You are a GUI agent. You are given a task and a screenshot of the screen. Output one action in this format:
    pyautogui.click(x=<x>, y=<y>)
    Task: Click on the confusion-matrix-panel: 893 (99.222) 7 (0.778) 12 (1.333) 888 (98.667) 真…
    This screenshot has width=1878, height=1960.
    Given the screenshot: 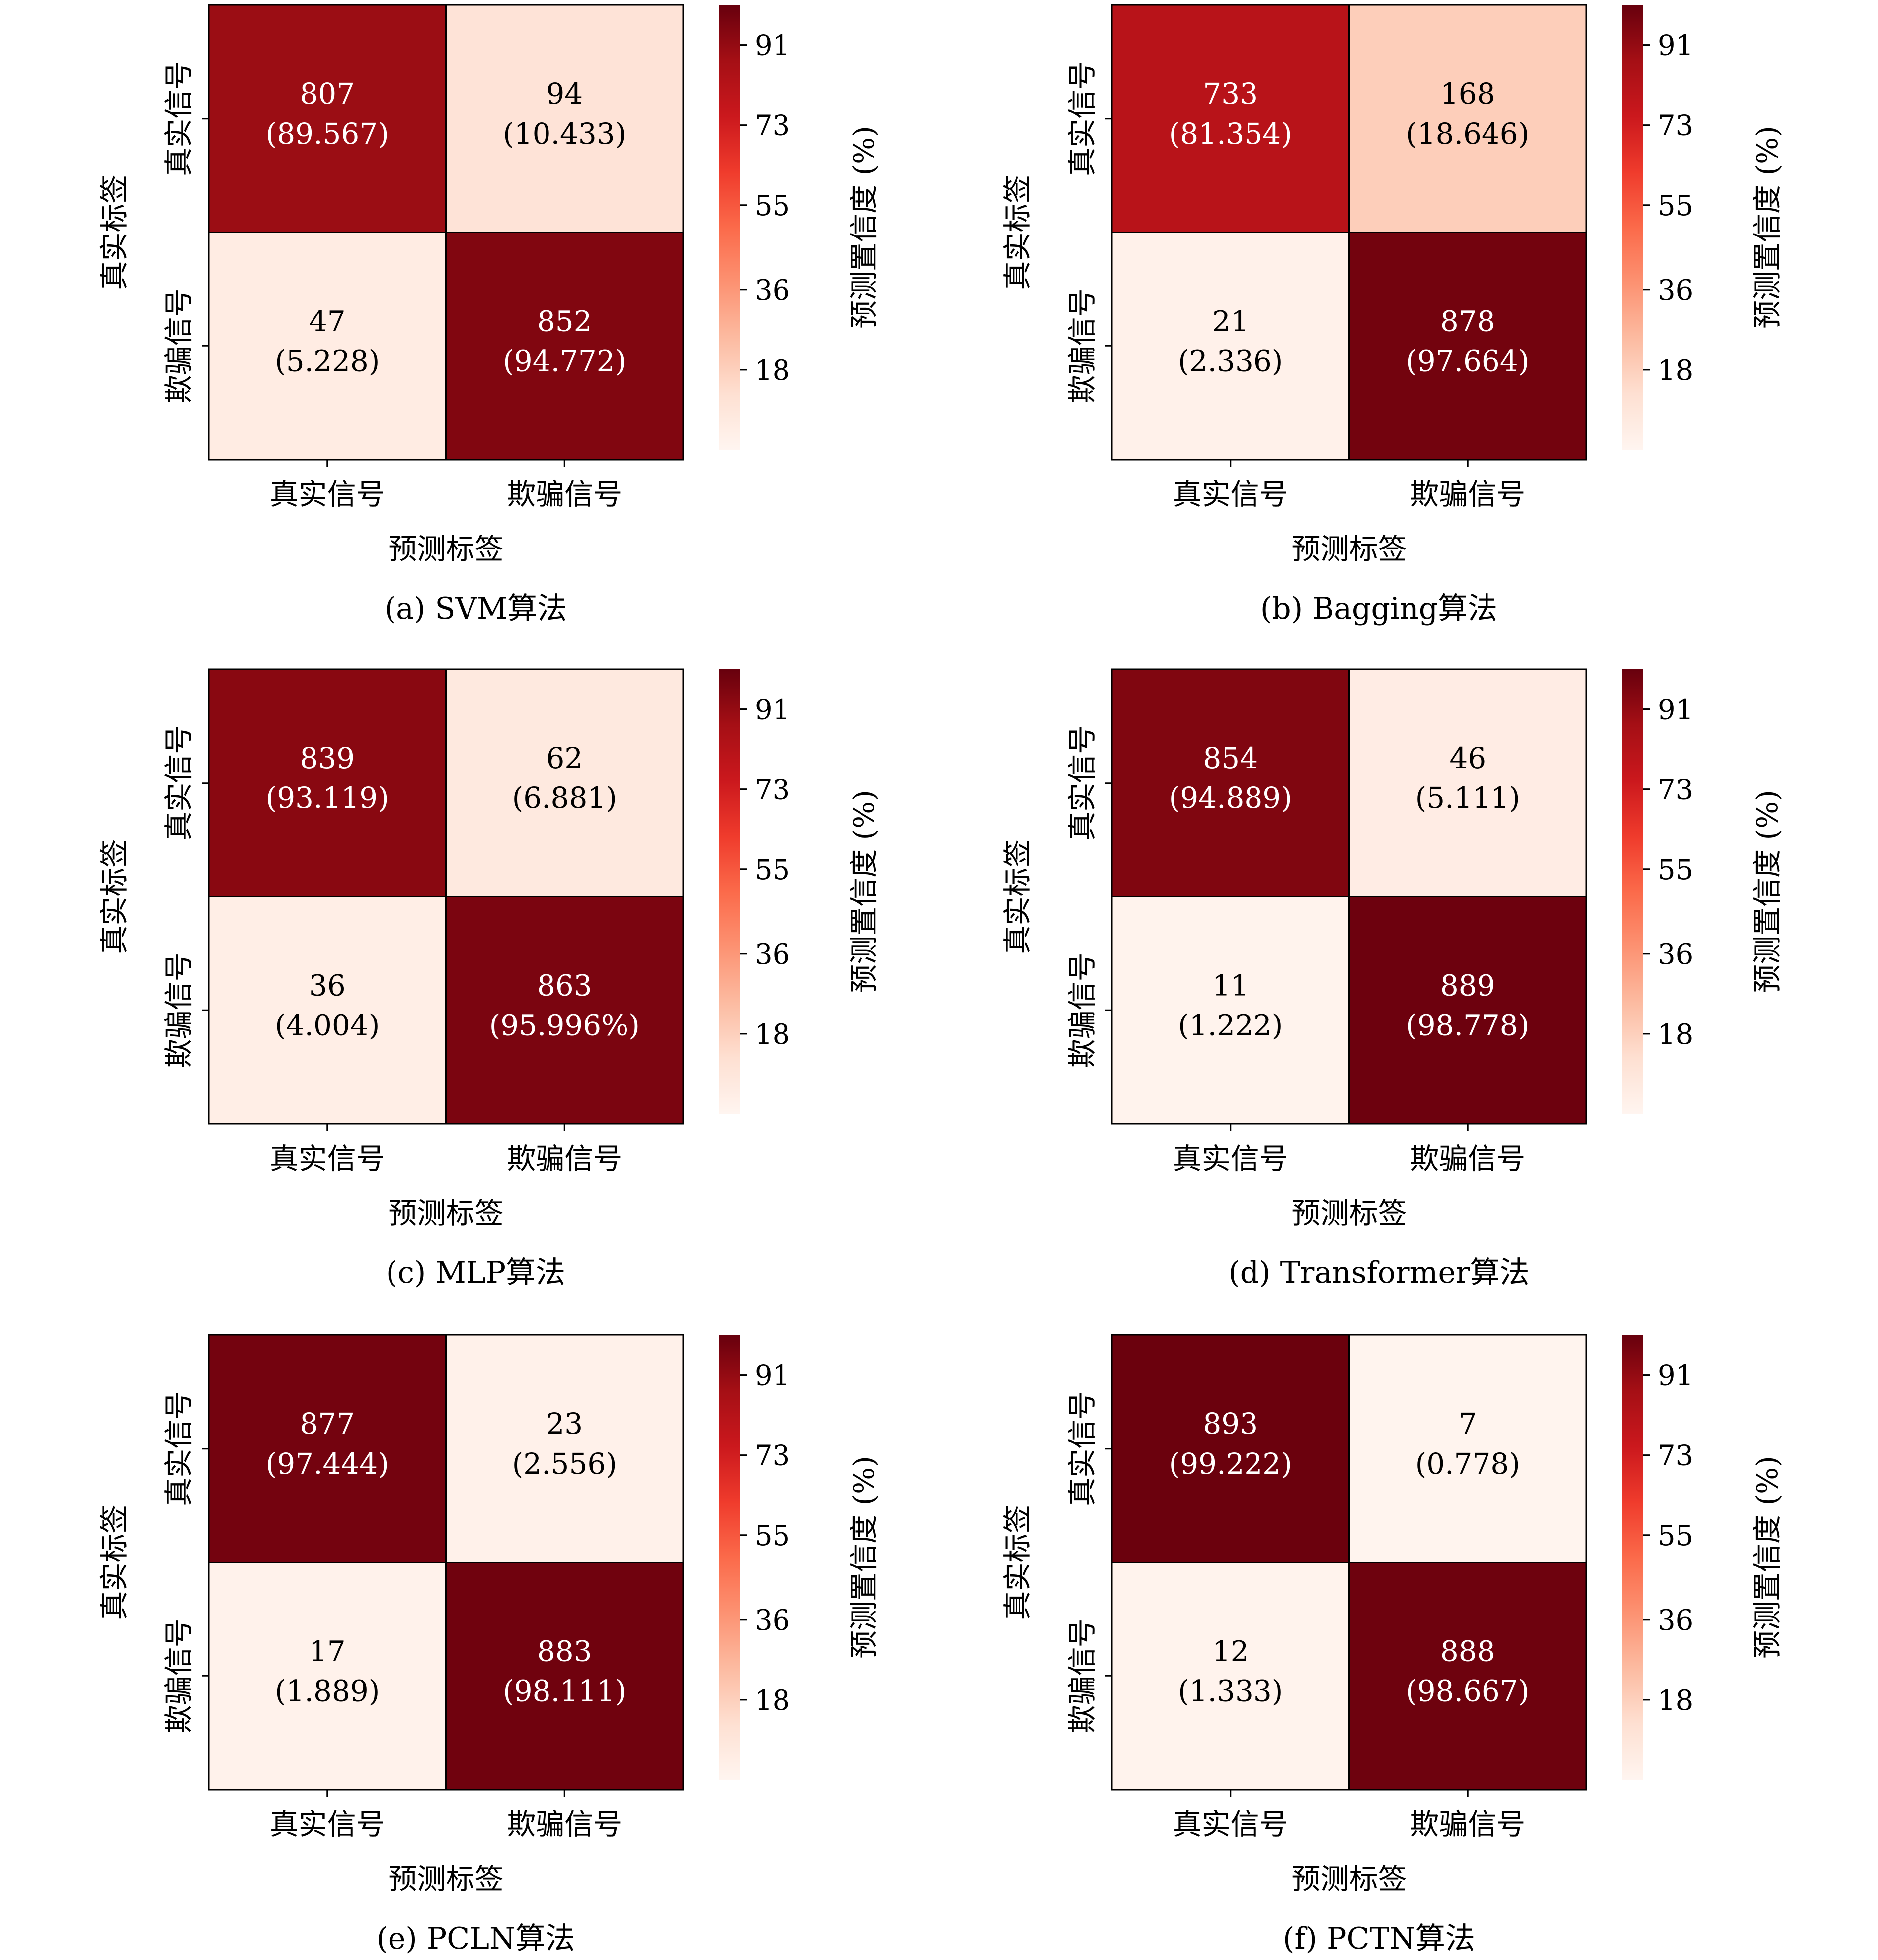 What is the action you would take?
    pyautogui.click(x=1393, y=1645)
    